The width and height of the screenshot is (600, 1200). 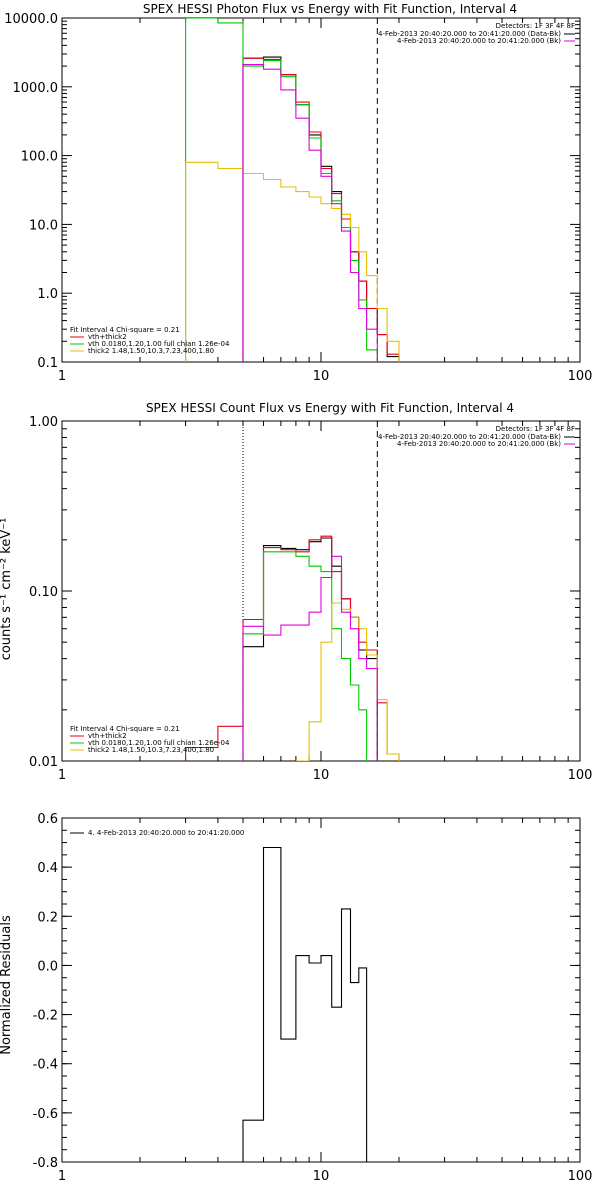 I want to click on series-thick2, so click(x=292, y=261).